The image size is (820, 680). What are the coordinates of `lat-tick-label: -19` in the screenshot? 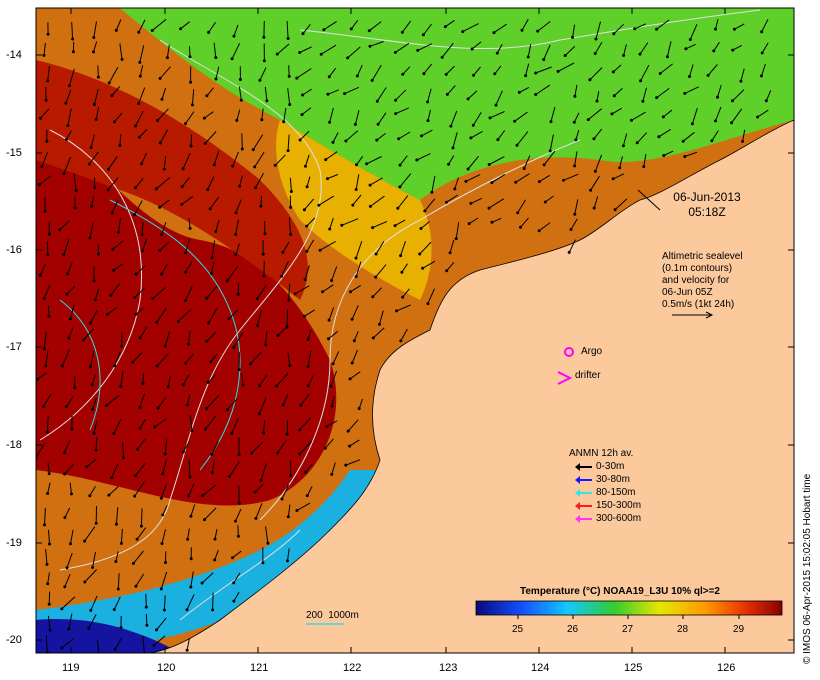 It's located at (14, 543).